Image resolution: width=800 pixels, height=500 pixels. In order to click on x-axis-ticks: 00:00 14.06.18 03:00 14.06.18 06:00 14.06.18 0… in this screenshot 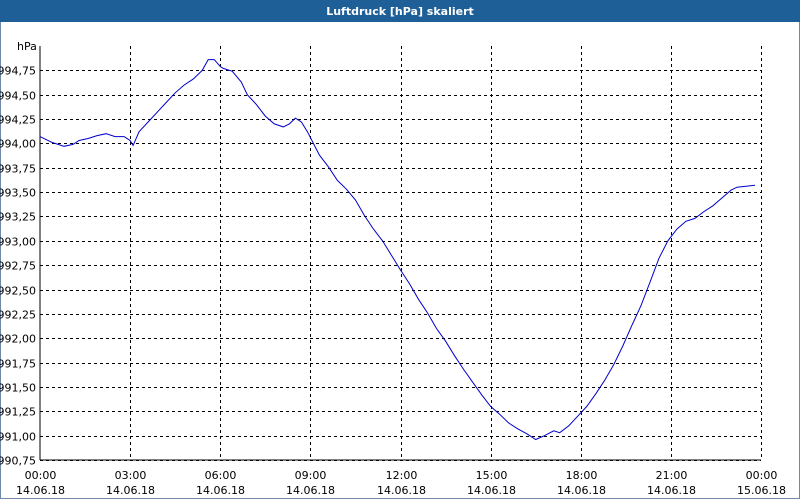, I will do `click(401, 483)`.